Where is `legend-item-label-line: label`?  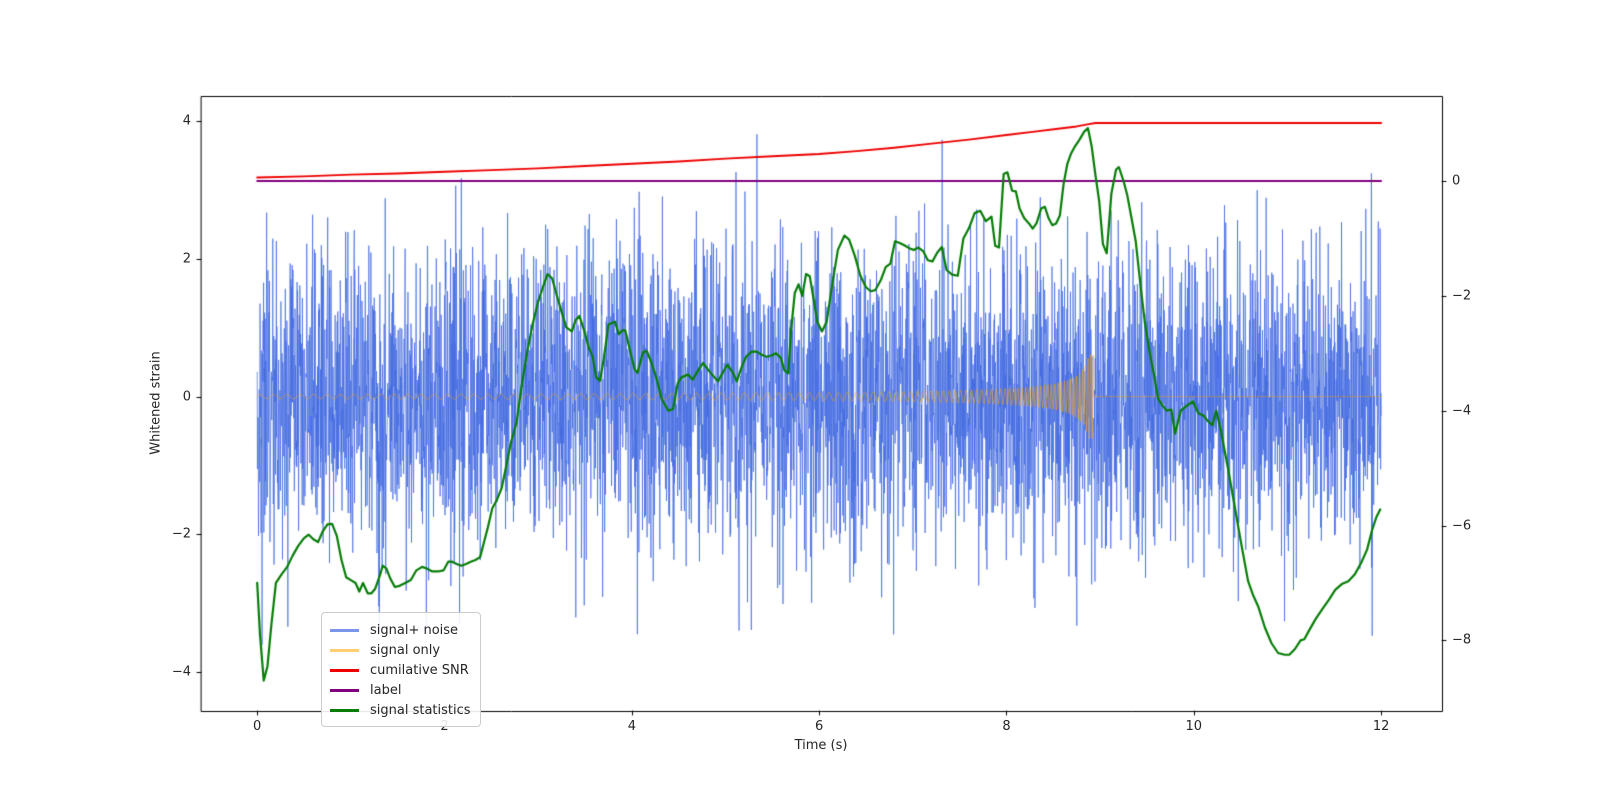
legend-item-label-line: label is located at coordinates (401, 690).